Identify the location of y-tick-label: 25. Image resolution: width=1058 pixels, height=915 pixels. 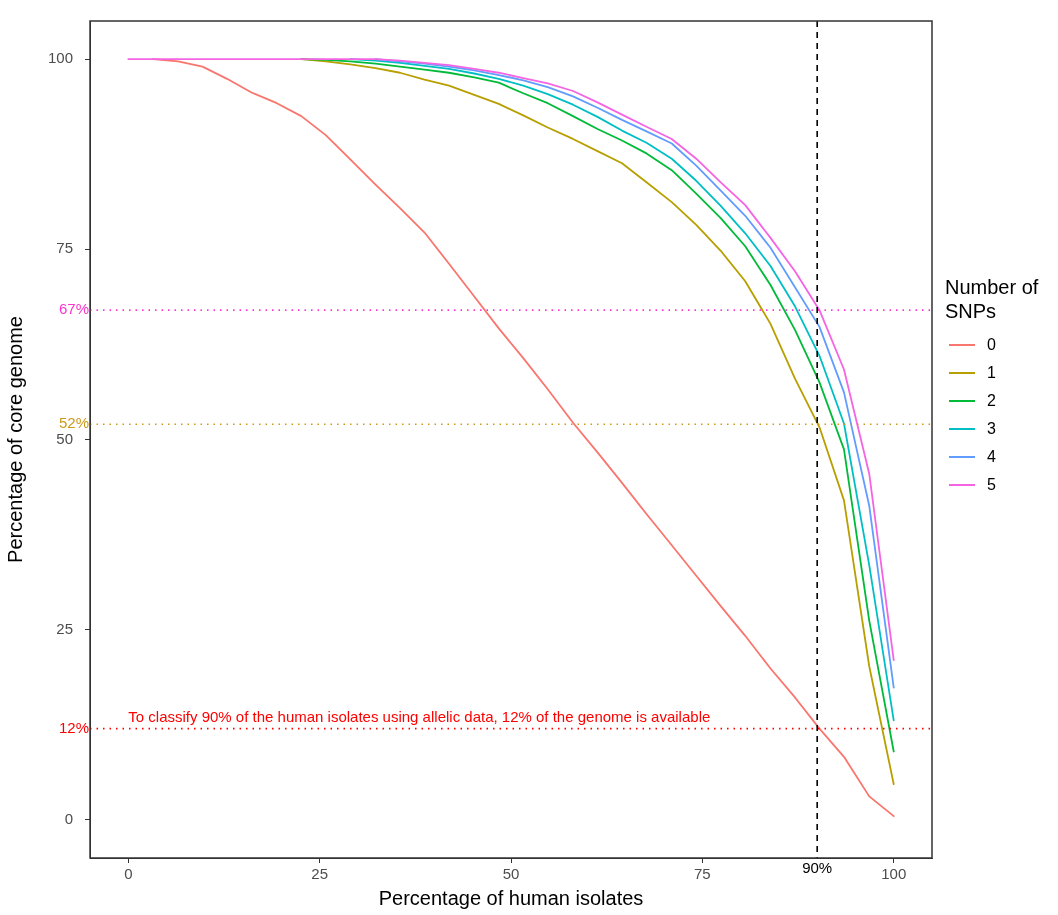
(65, 628).